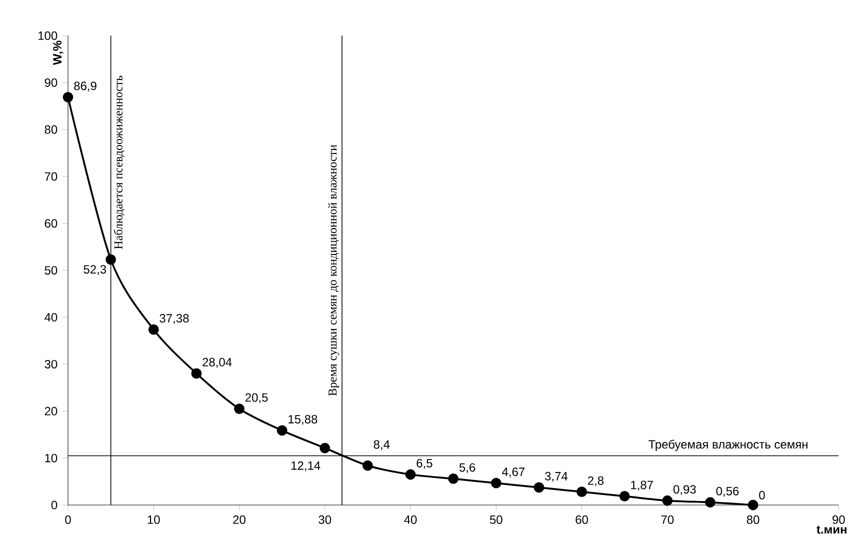  What do you see at coordinates (239, 519) in the screenshot?
I see `x-tick-label: 20` at bounding box center [239, 519].